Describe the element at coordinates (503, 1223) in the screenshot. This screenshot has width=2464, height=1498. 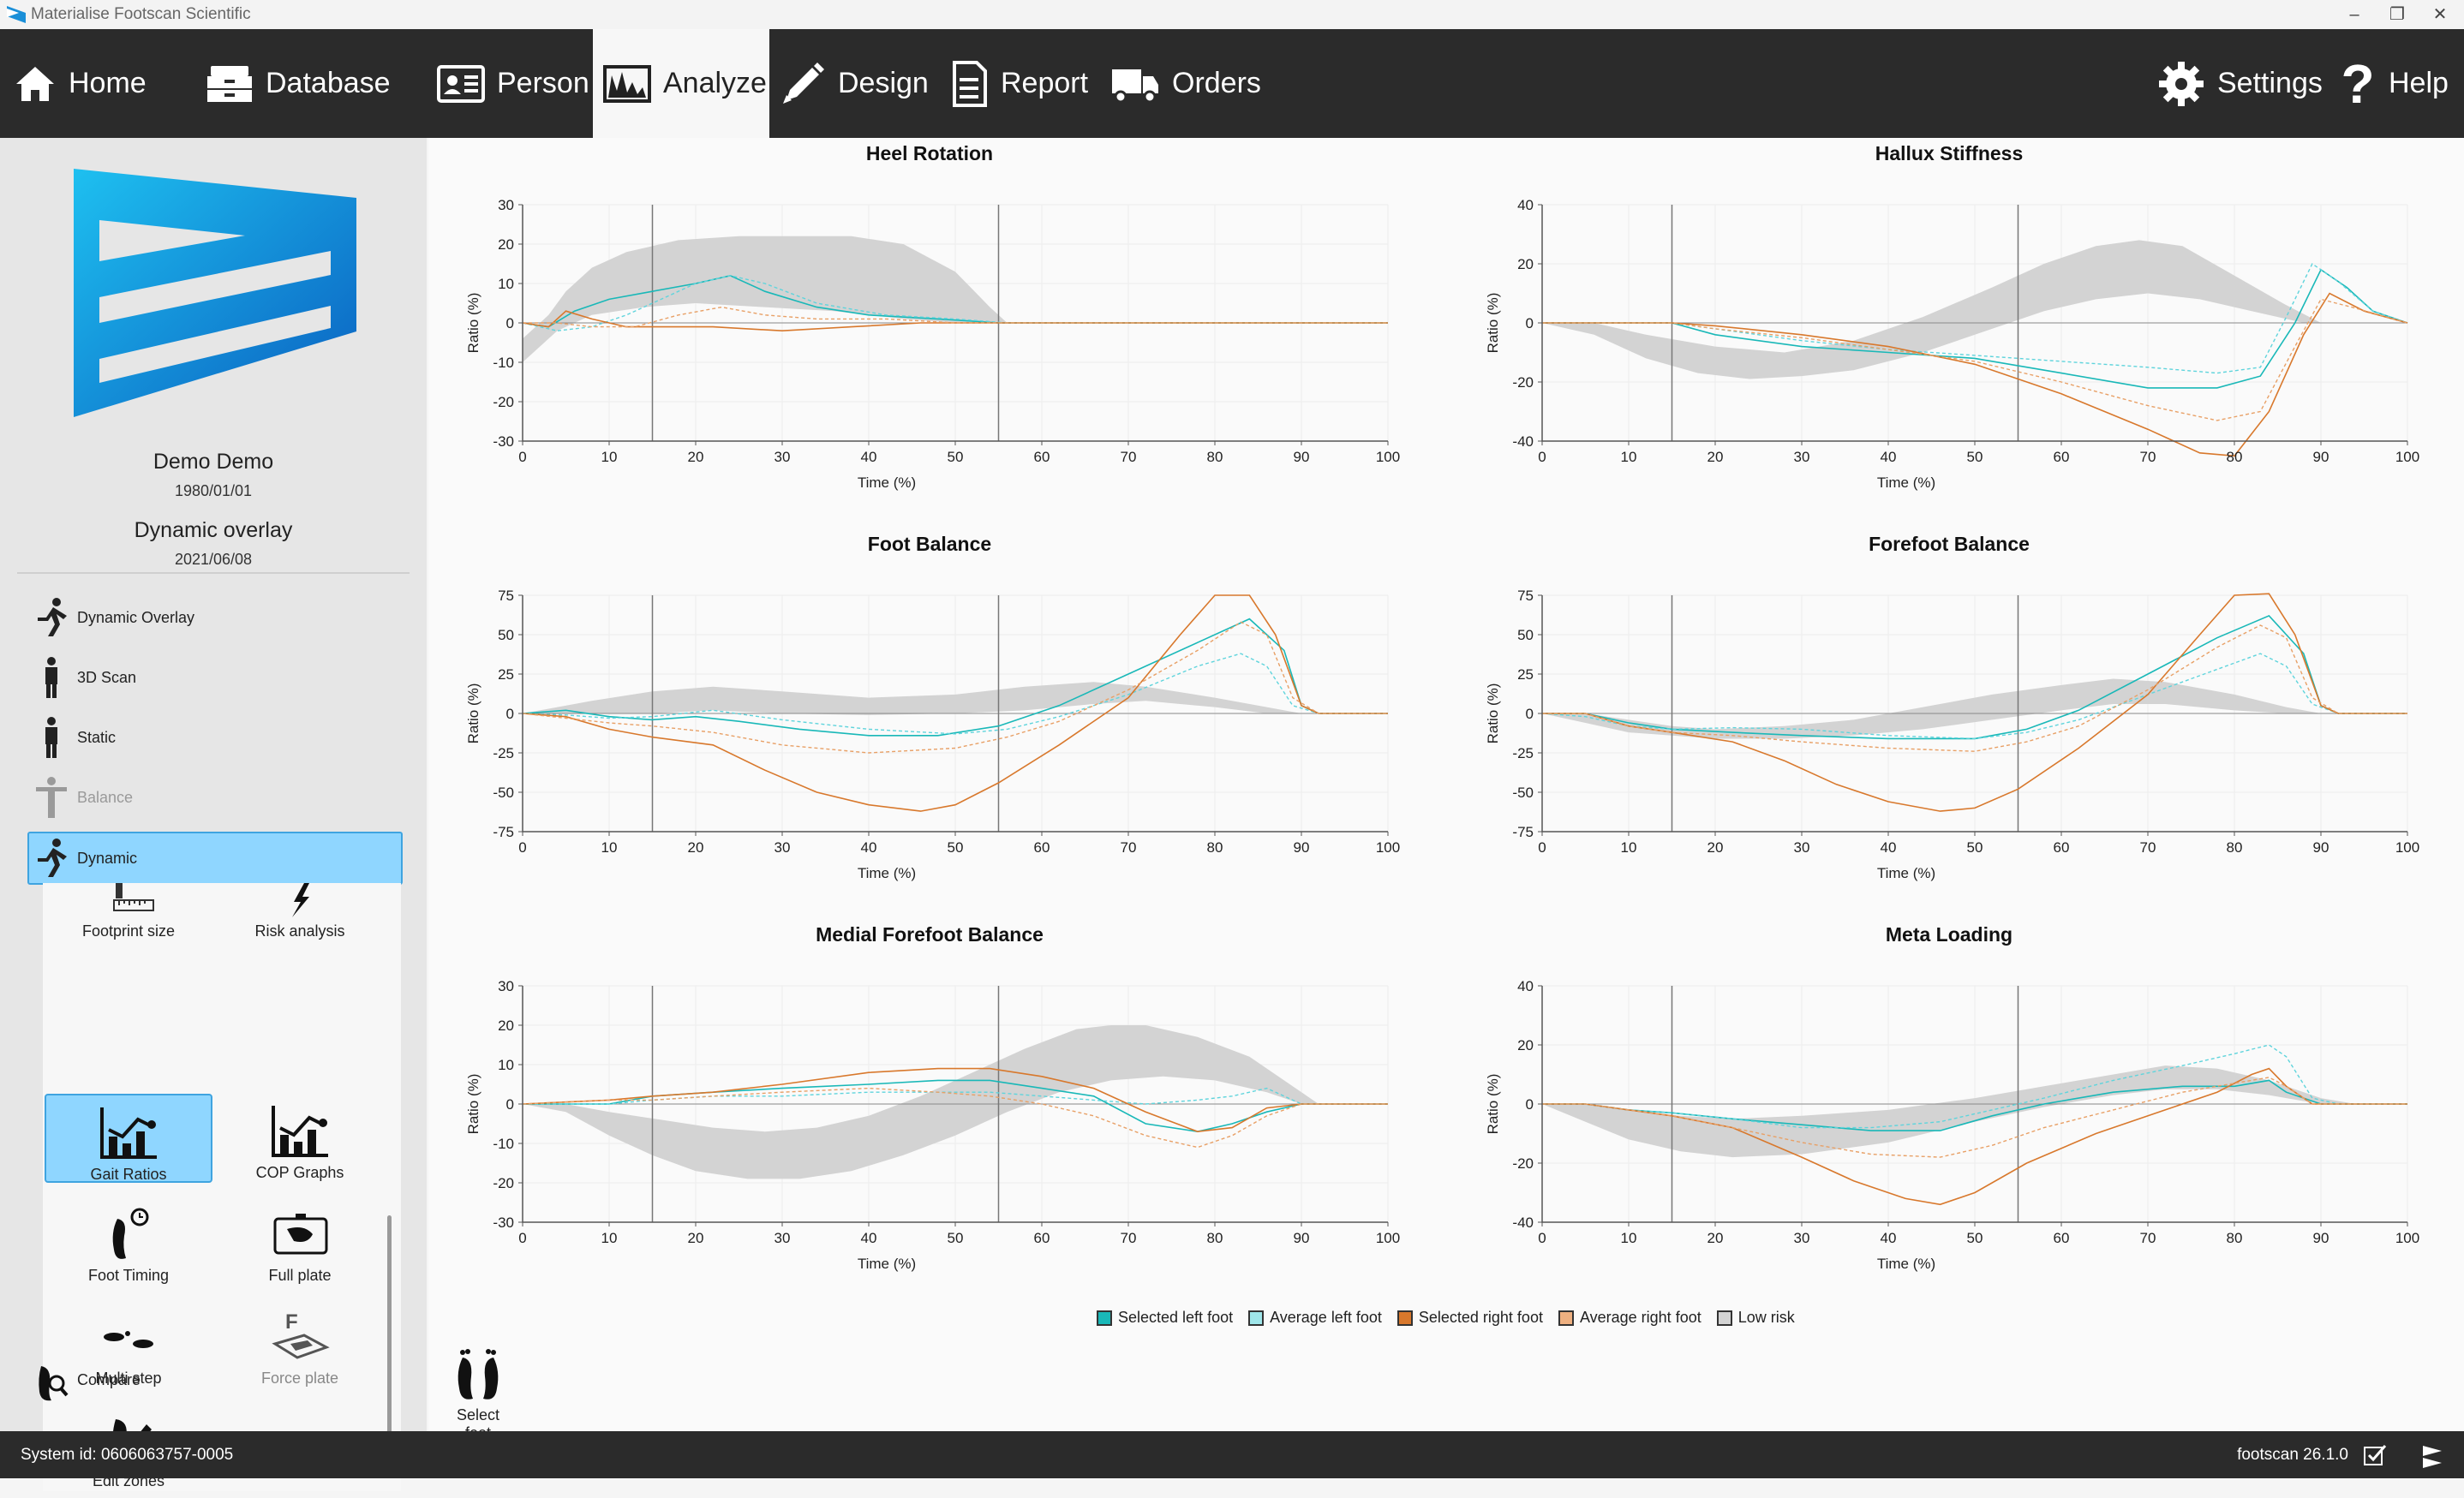
I see `y-tick-label: -30` at that location.